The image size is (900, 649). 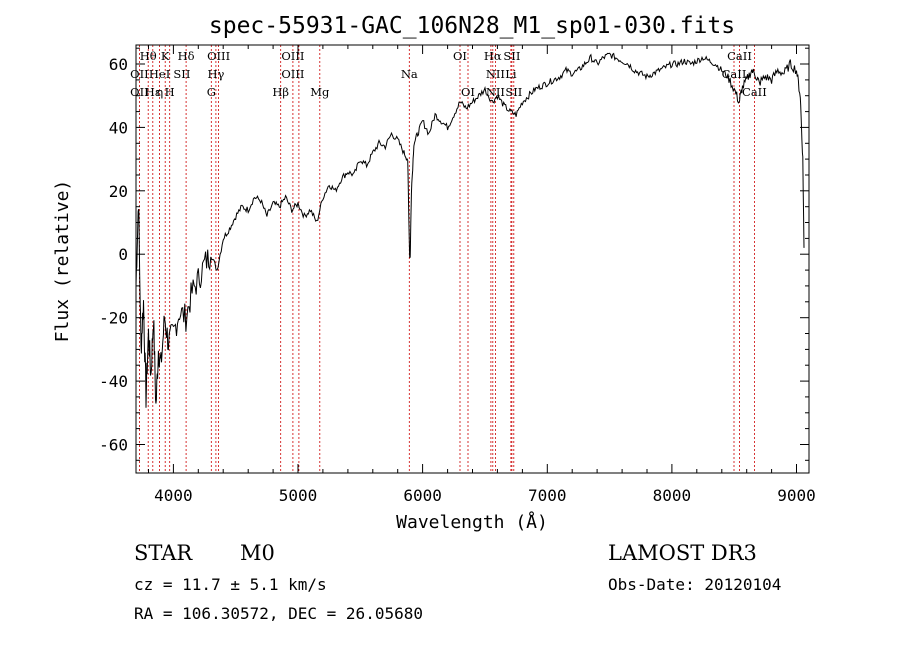 What do you see at coordinates (734, 74) in the screenshot?
I see `line-label-27: CaII` at bounding box center [734, 74].